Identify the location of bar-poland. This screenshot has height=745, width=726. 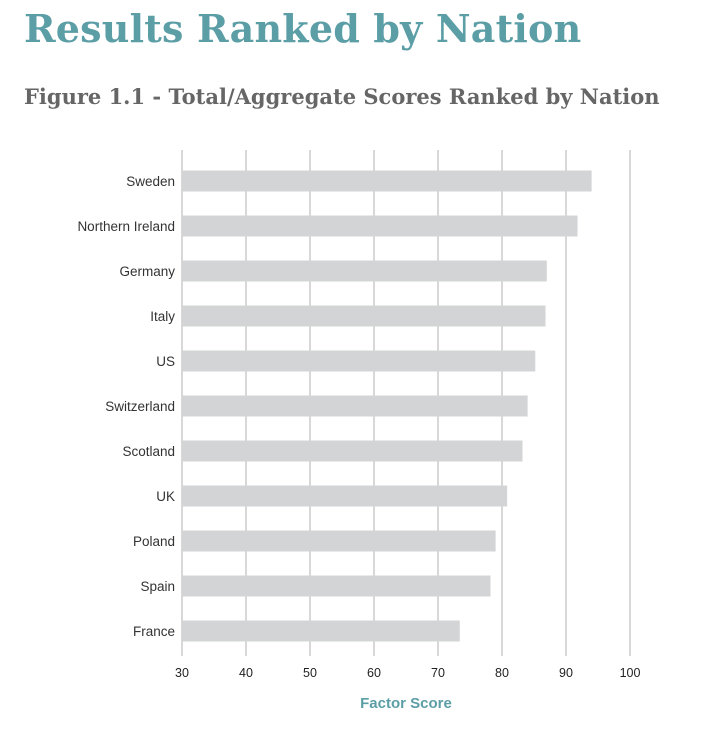
(339, 541).